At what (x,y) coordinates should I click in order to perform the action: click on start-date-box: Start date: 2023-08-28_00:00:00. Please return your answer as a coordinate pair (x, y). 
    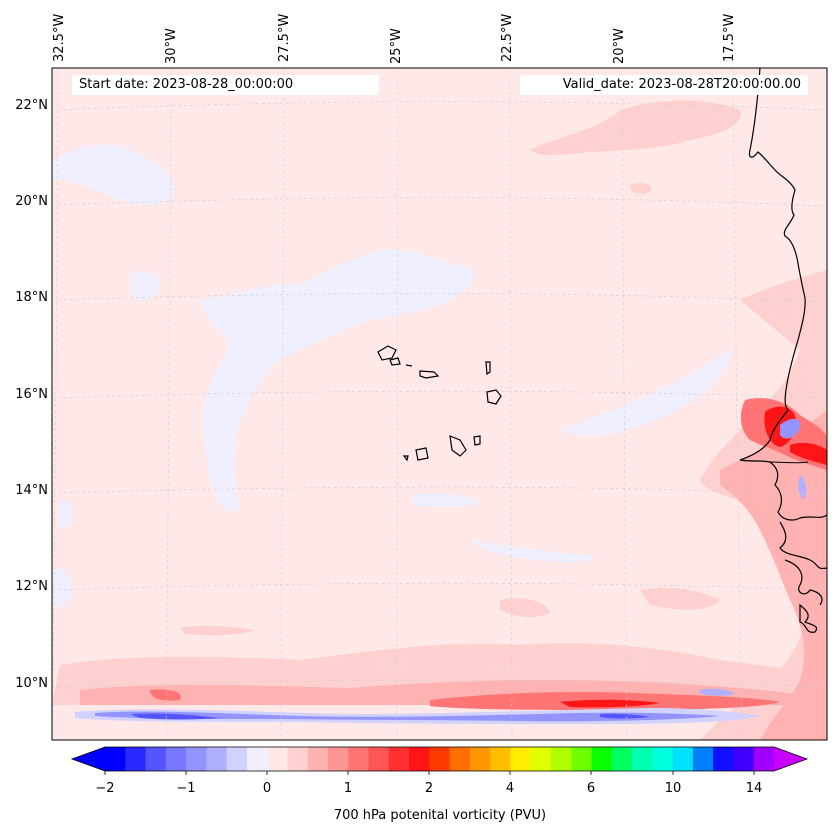
    Looking at the image, I should click on (225, 85).